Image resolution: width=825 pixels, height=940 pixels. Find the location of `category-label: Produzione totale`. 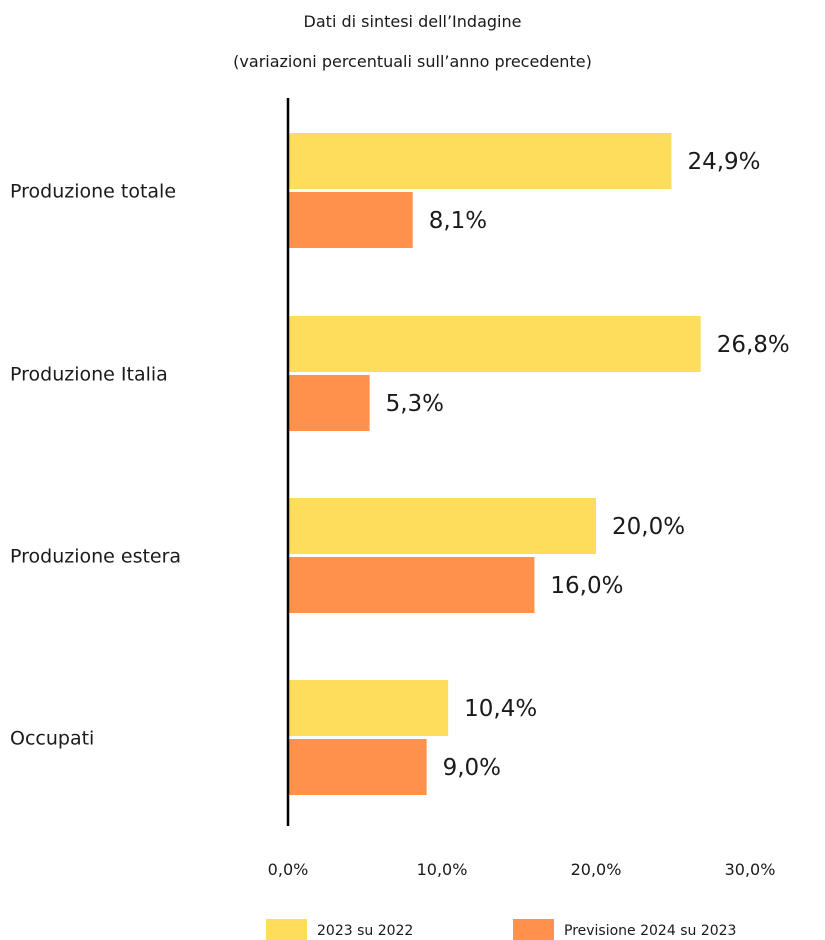

category-label: Produzione totale is located at coordinates (93, 192).